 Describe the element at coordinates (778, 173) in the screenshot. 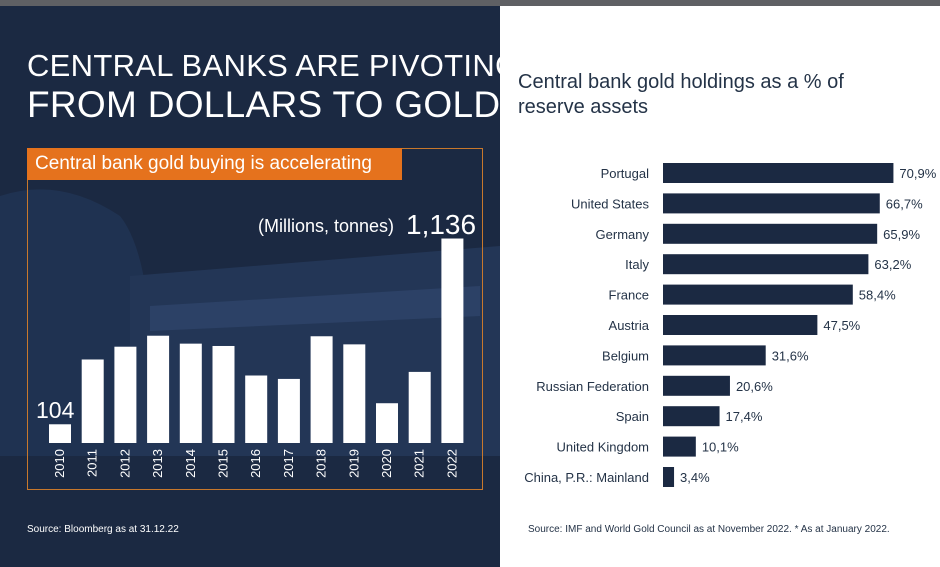

I see `bar-portugal` at that location.